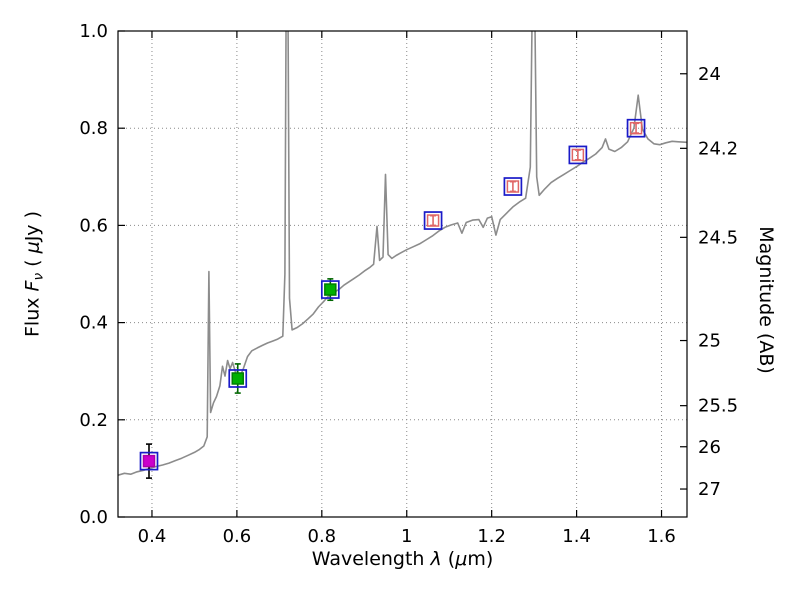  I want to click on y-tick-label-flux: 0.6, so click(93, 225).